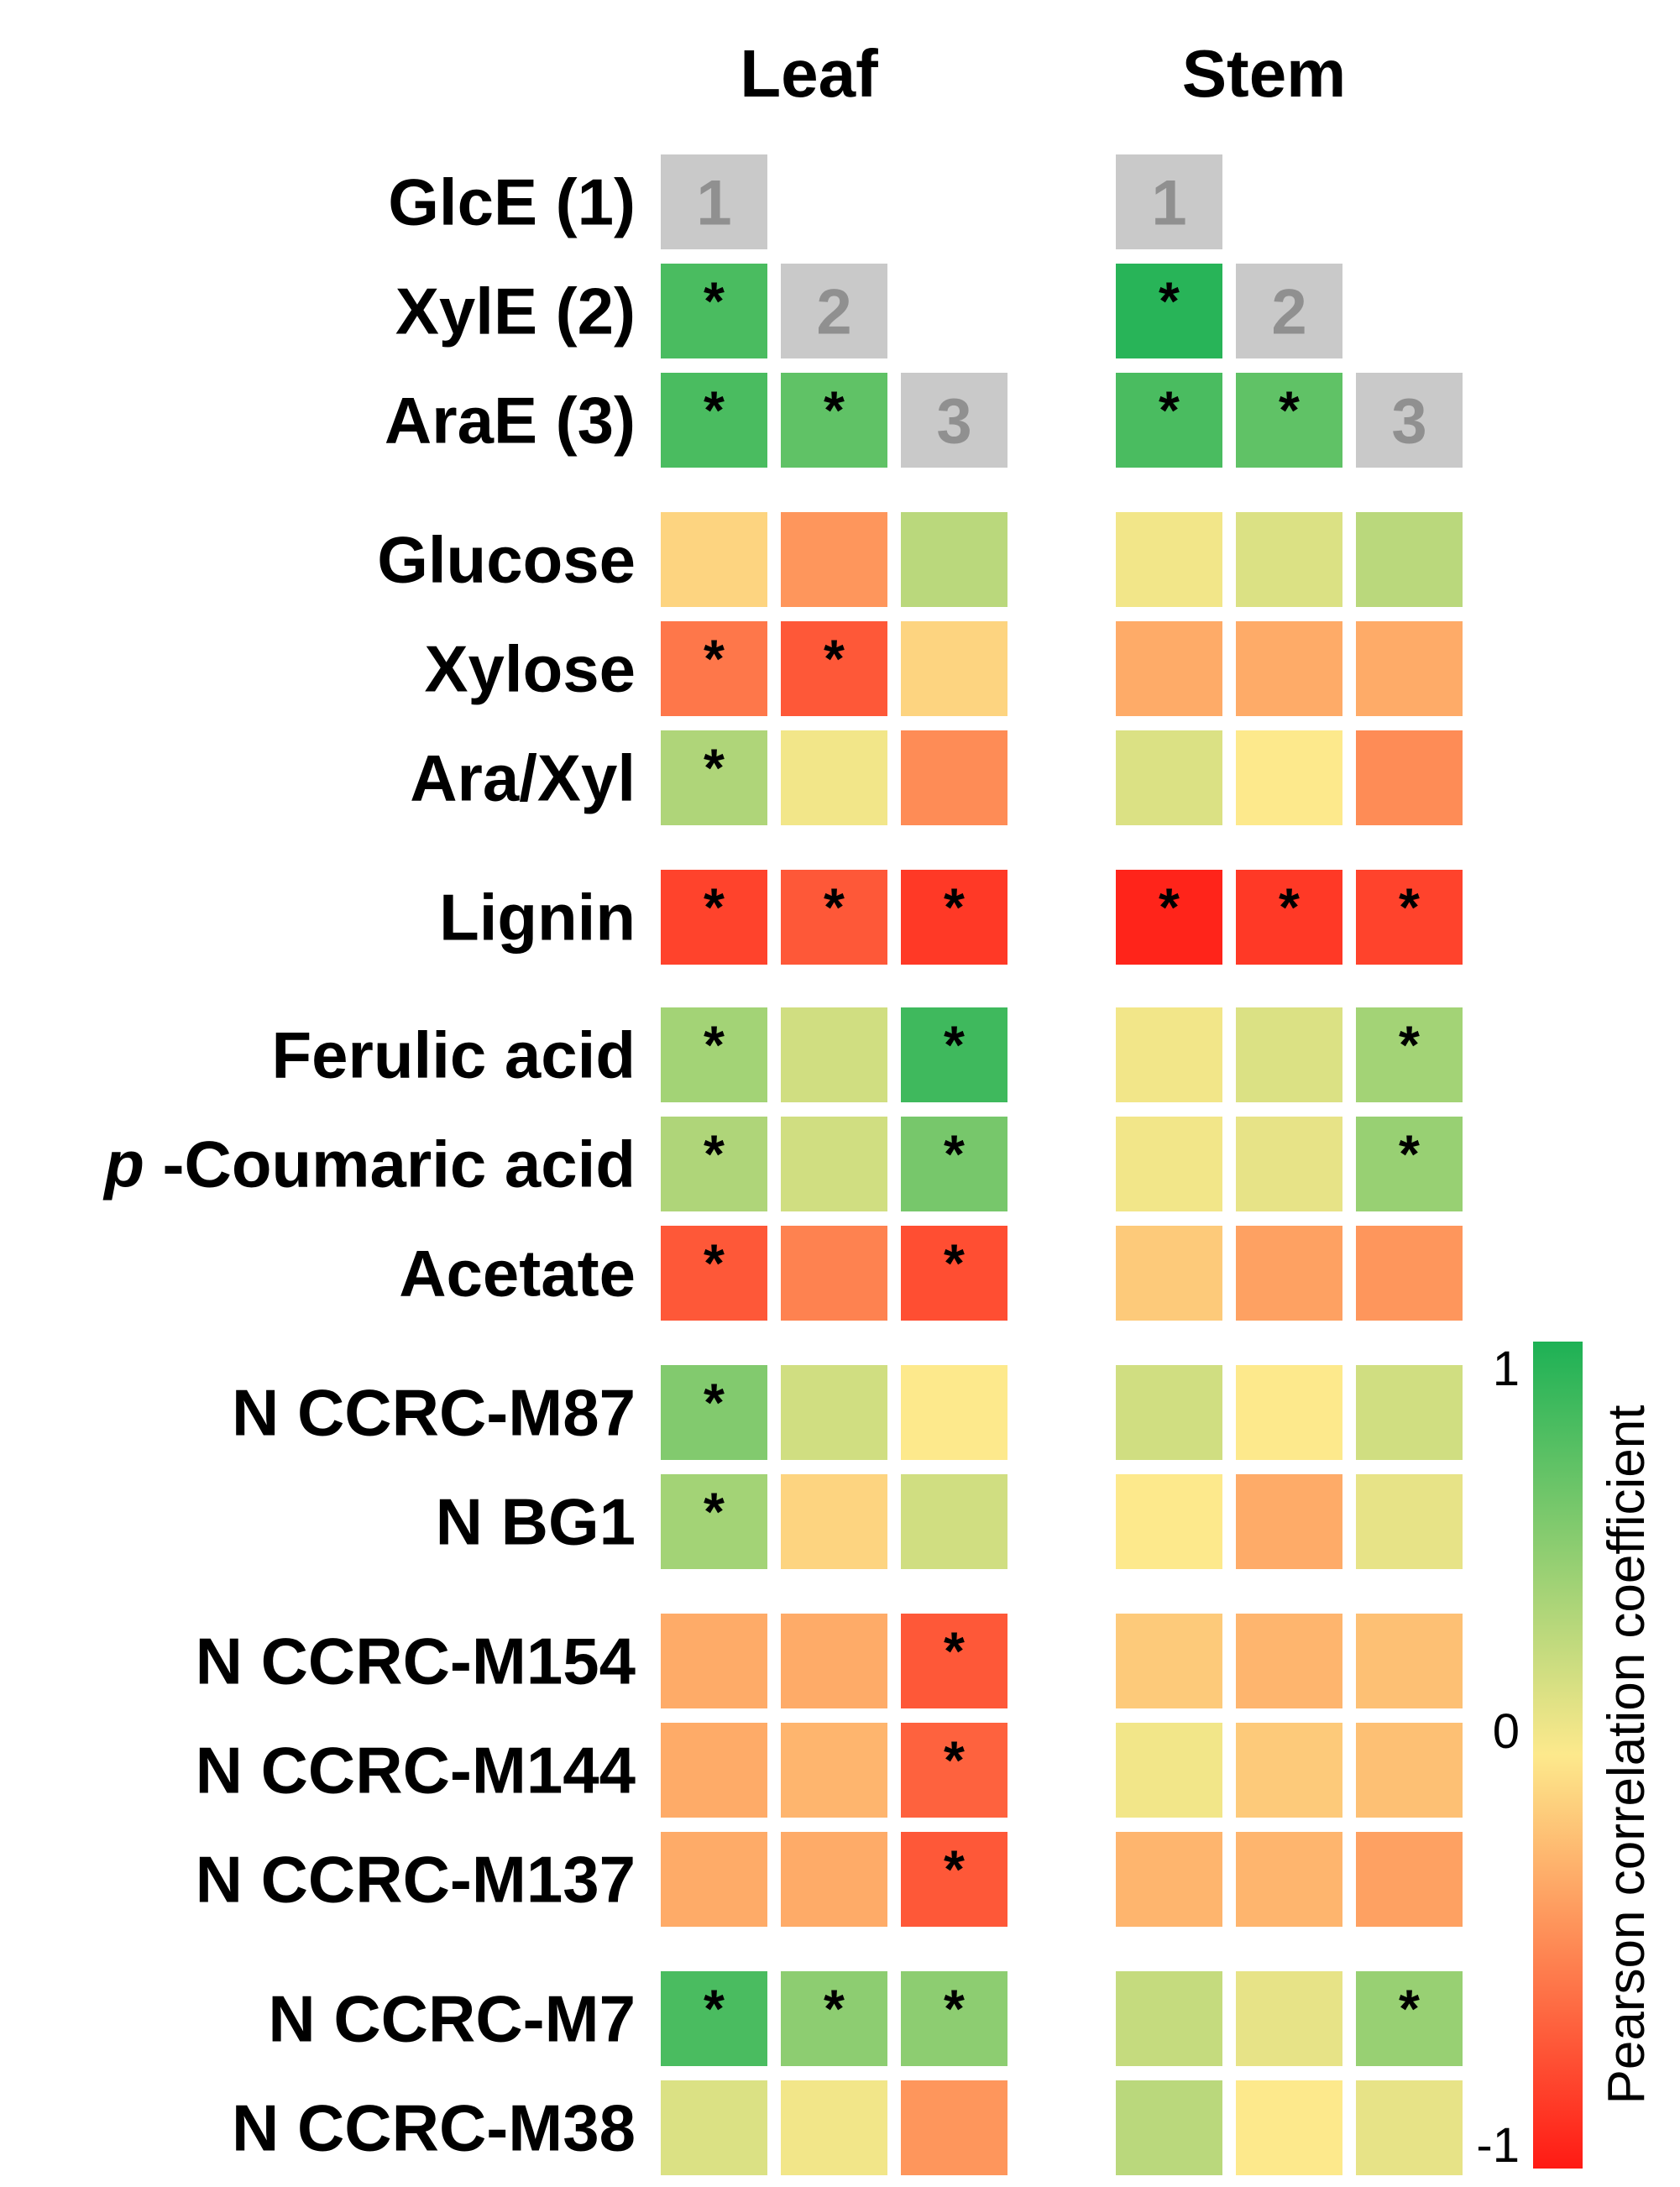 This screenshot has width=1680, height=2187. Describe the element at coordinates (1043, 73) in the screenshot. I see `panel-titles: Leaf Stem` at that location.